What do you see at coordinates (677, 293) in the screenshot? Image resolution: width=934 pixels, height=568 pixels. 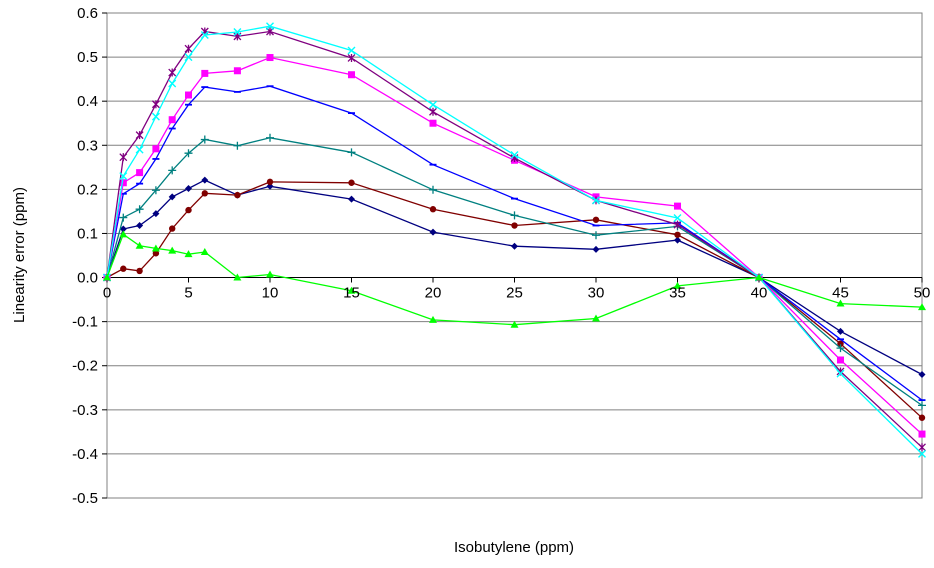 I see `x-tick-label: 35` at bounding box center [677, 293].